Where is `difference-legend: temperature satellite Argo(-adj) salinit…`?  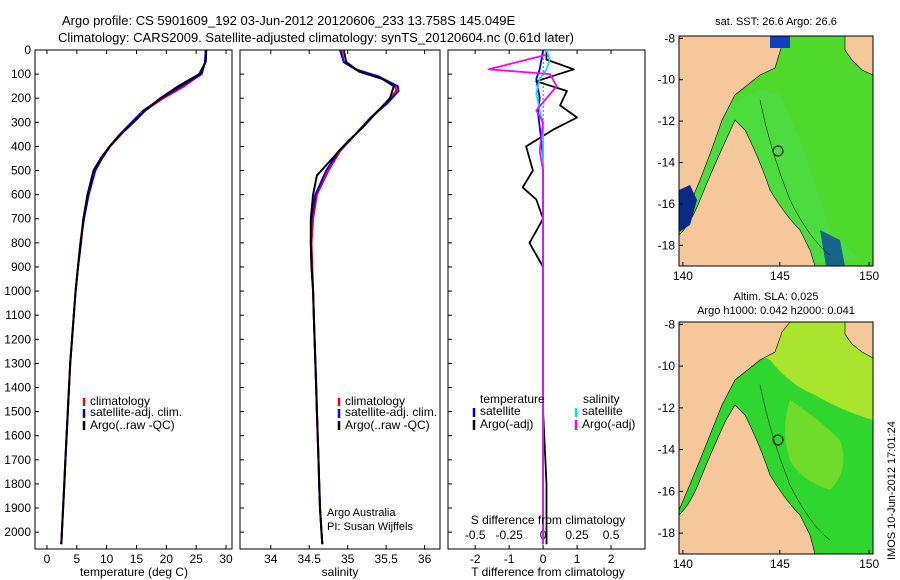
difference-legend: temperature satellite Argo(-adj) salinit… is located at coordinates (553, 411).